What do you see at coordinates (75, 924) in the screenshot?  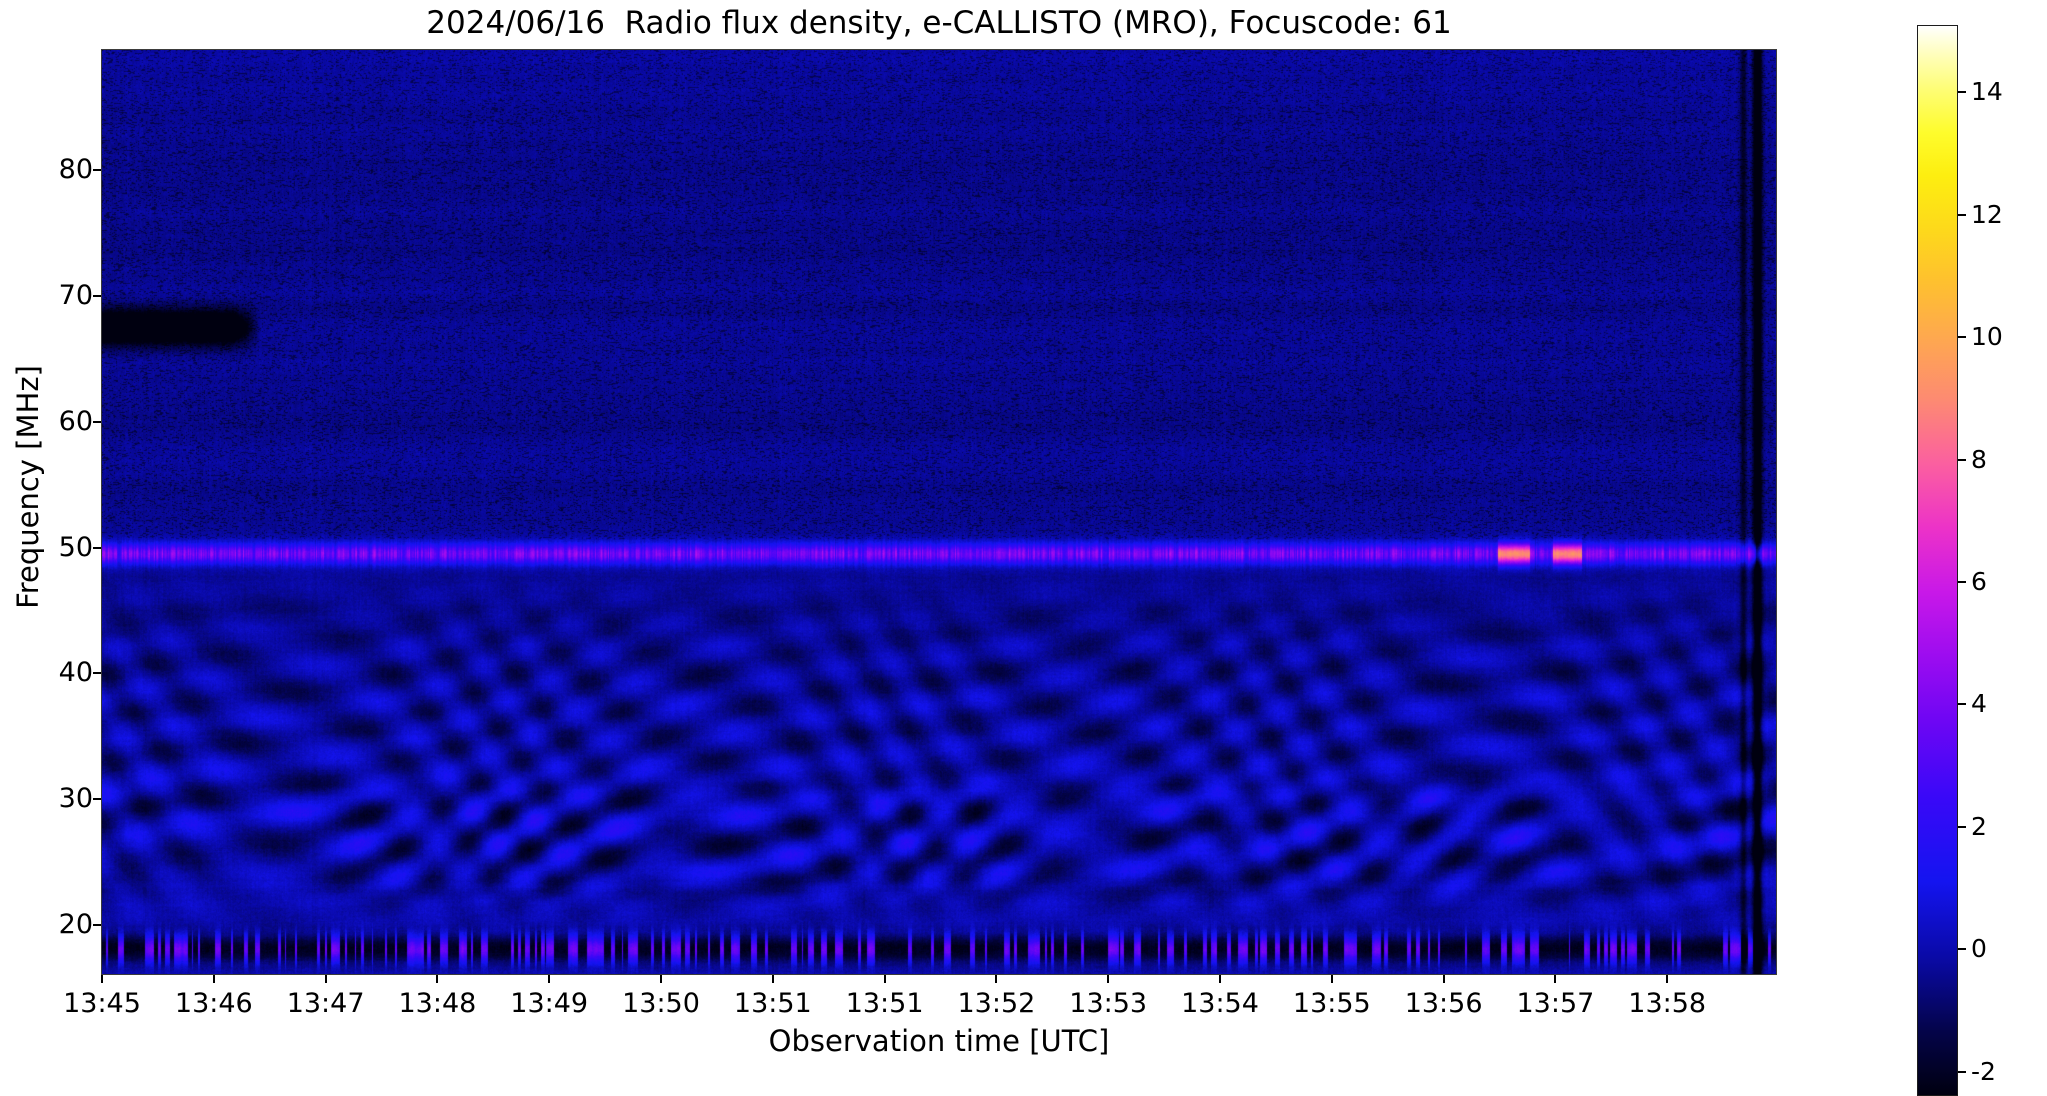 I see `y-tick-label: 20` at bounding box center [75, 924].